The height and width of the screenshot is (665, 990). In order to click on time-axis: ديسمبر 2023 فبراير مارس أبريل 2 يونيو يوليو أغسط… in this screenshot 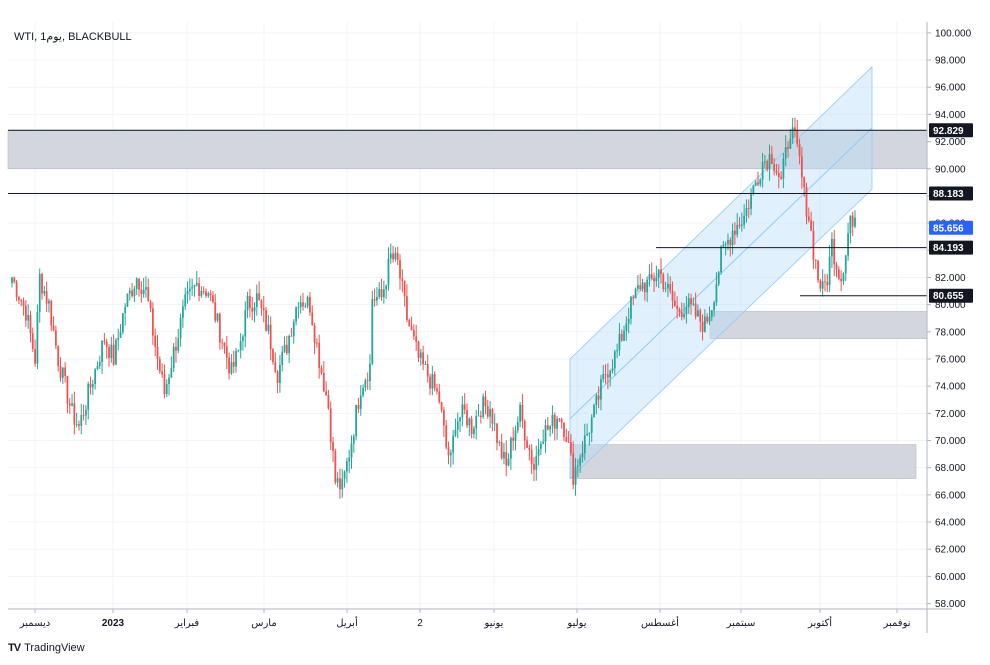, I will do `click(465, 619)`.